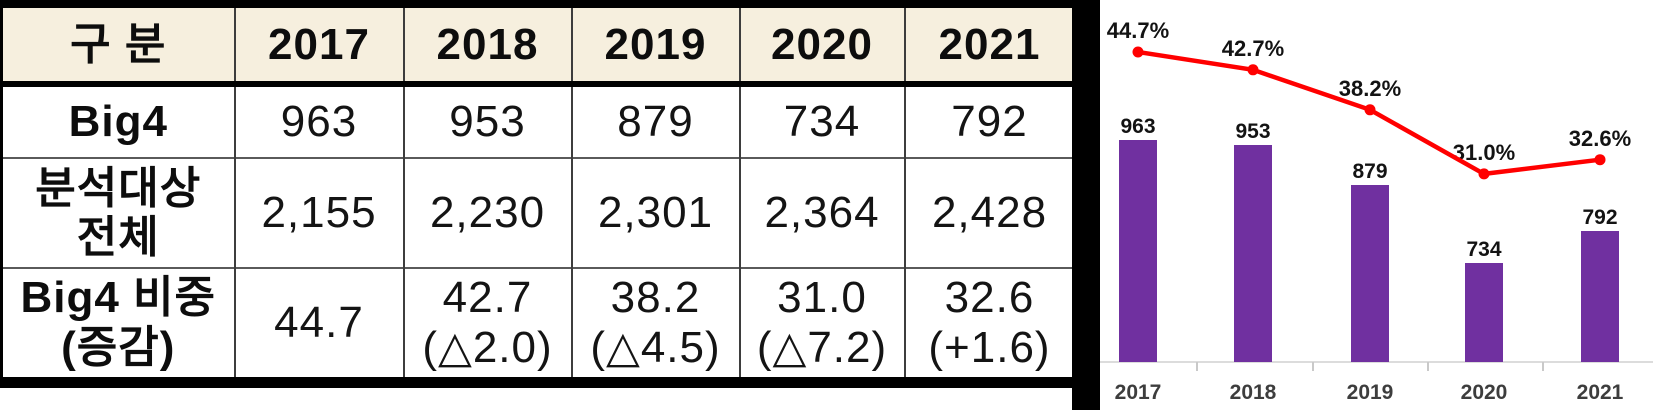  Describe the element at coordinates (1484, 249) in the screenshot. I see `bar-value-label: 734` at that location.